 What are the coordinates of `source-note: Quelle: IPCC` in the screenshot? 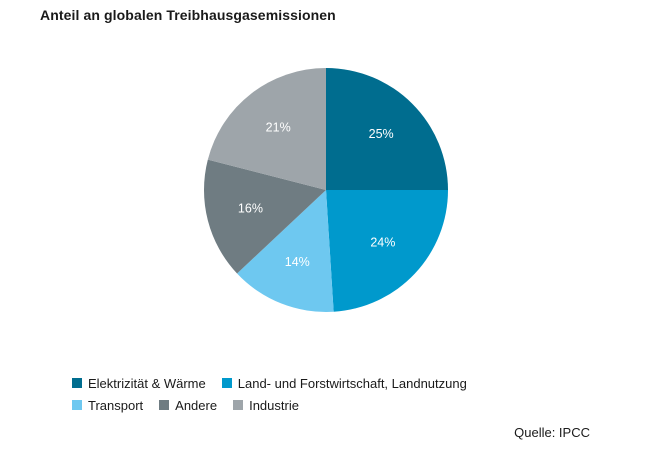 It's located at (552, 432).